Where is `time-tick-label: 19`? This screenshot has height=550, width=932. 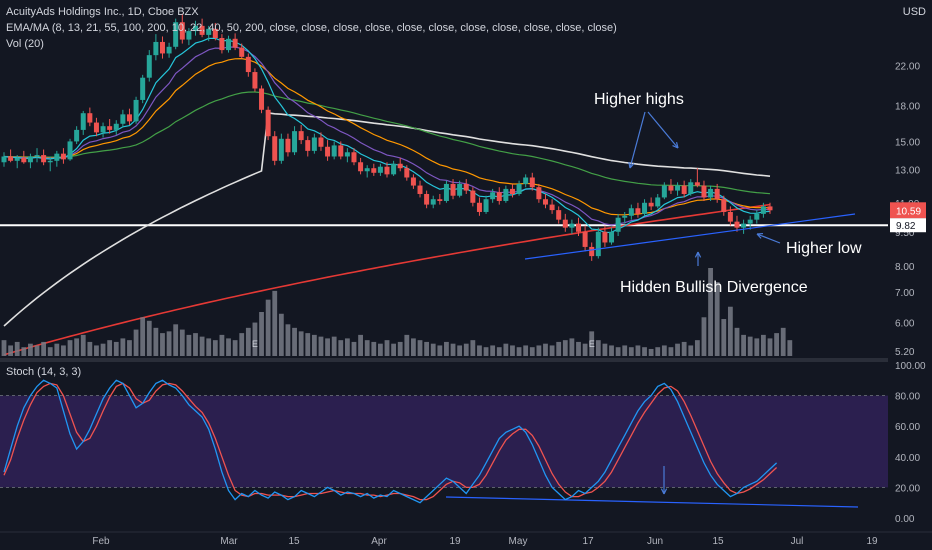
time-tick-label: 19 is located at coordinates (872, 541).